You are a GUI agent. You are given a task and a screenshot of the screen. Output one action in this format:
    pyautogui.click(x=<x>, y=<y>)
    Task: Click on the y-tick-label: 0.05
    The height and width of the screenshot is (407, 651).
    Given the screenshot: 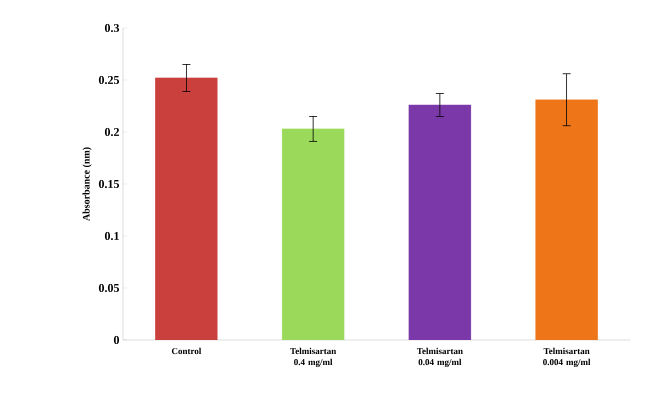 What is the action you would take?
    pyautogui.click(x=109, y=288)
    